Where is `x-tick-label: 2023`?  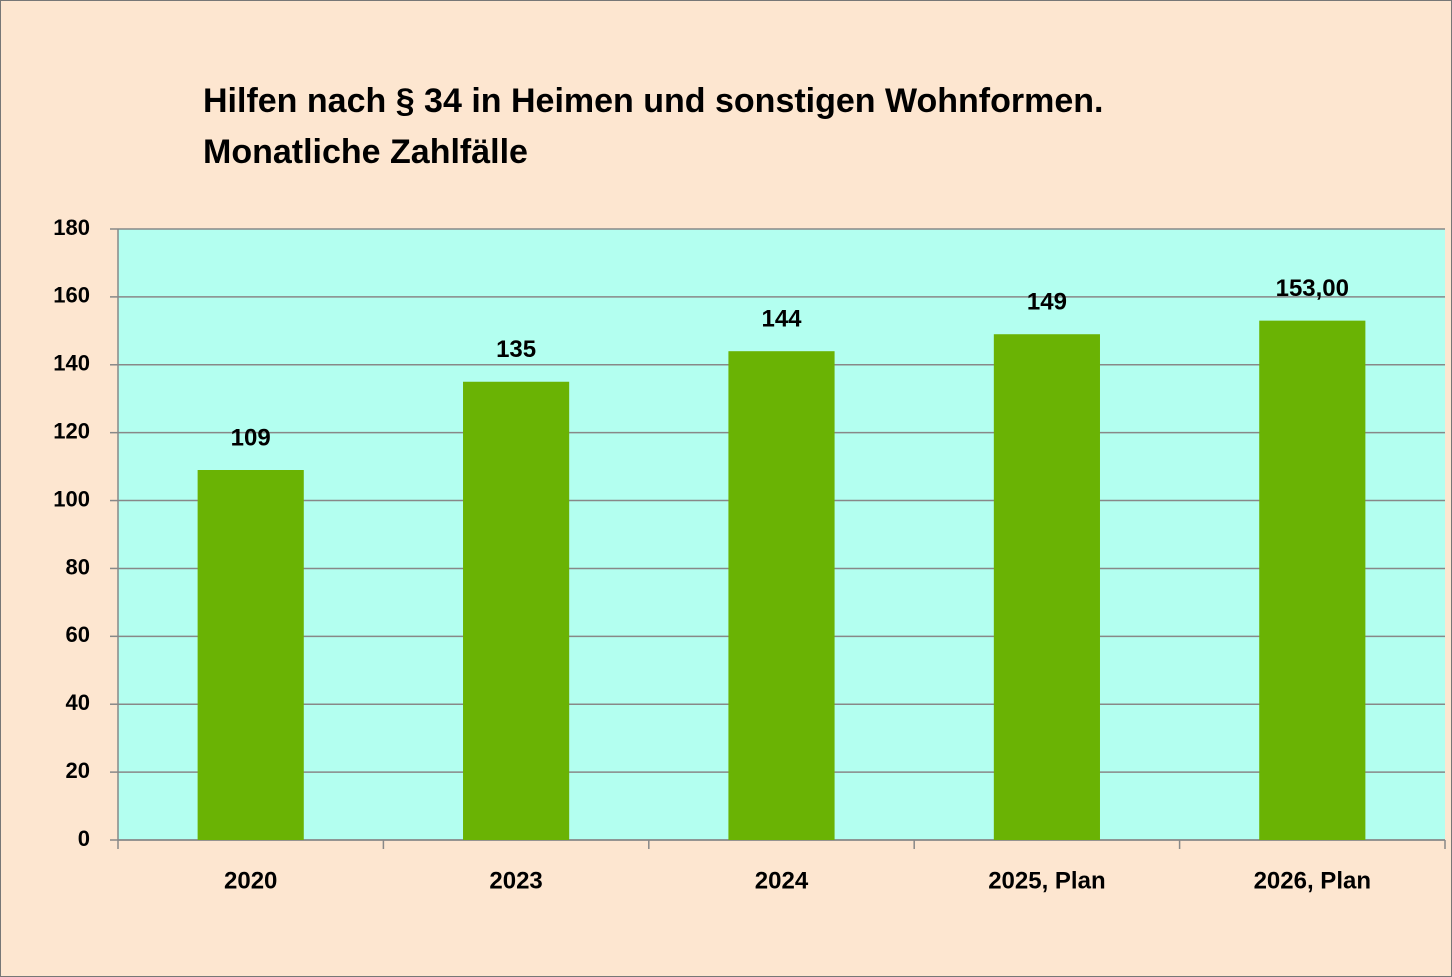
x-tick-label: 2023 is located at coordinates (515, 880).